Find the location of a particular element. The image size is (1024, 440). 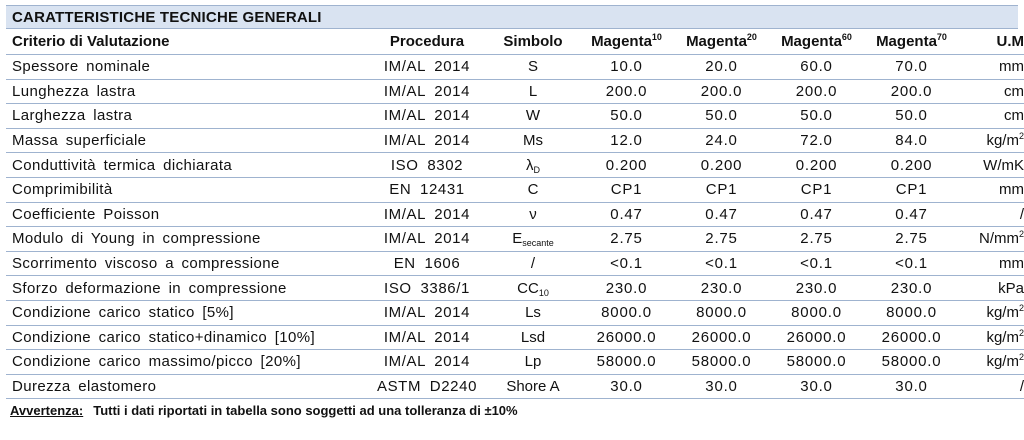

header-criterio: Criterio di Valutazione is located at coordinates (186, 42).